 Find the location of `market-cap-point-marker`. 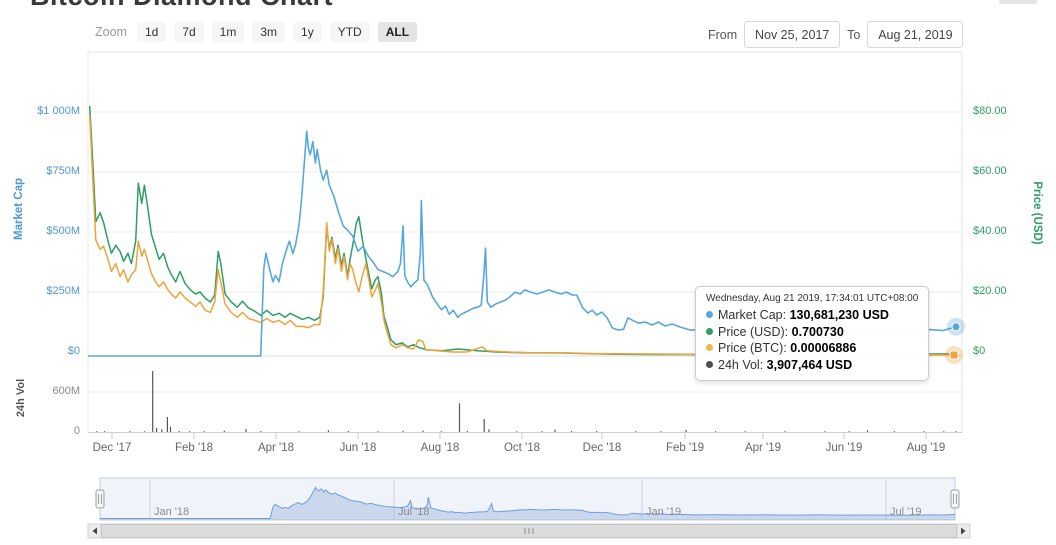

market-cap-point-marker is located at coordinates (956, 327).